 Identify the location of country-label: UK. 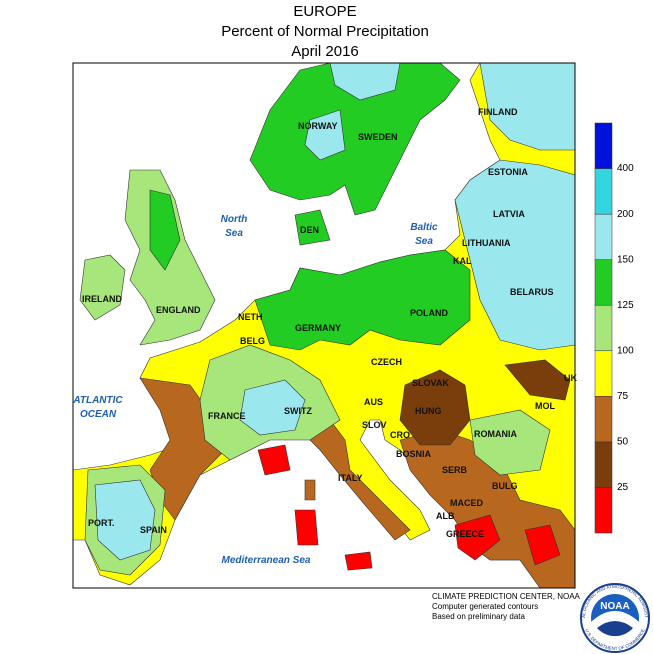
(570, 378).